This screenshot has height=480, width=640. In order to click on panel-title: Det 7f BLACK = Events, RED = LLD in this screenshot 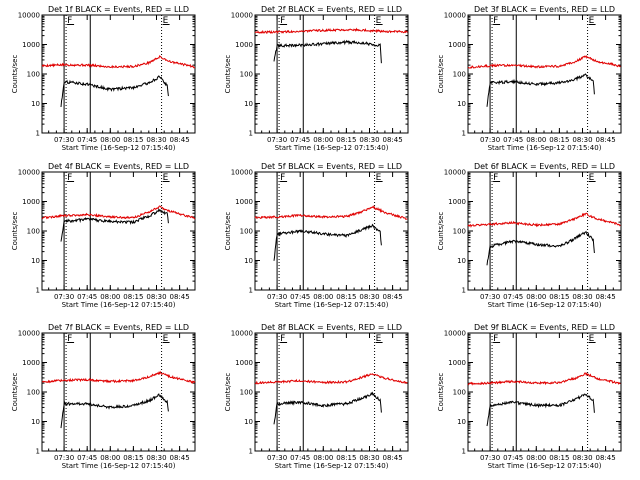, I will do `click(118, 327)`.